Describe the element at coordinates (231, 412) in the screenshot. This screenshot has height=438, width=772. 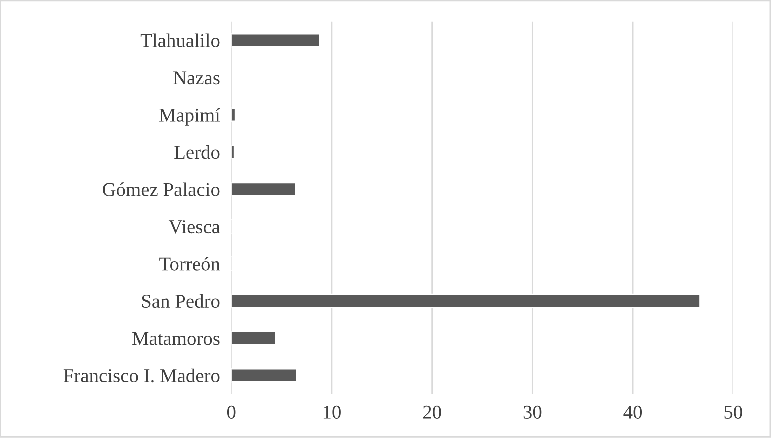
I see `x-tick-label: 0` at that location.